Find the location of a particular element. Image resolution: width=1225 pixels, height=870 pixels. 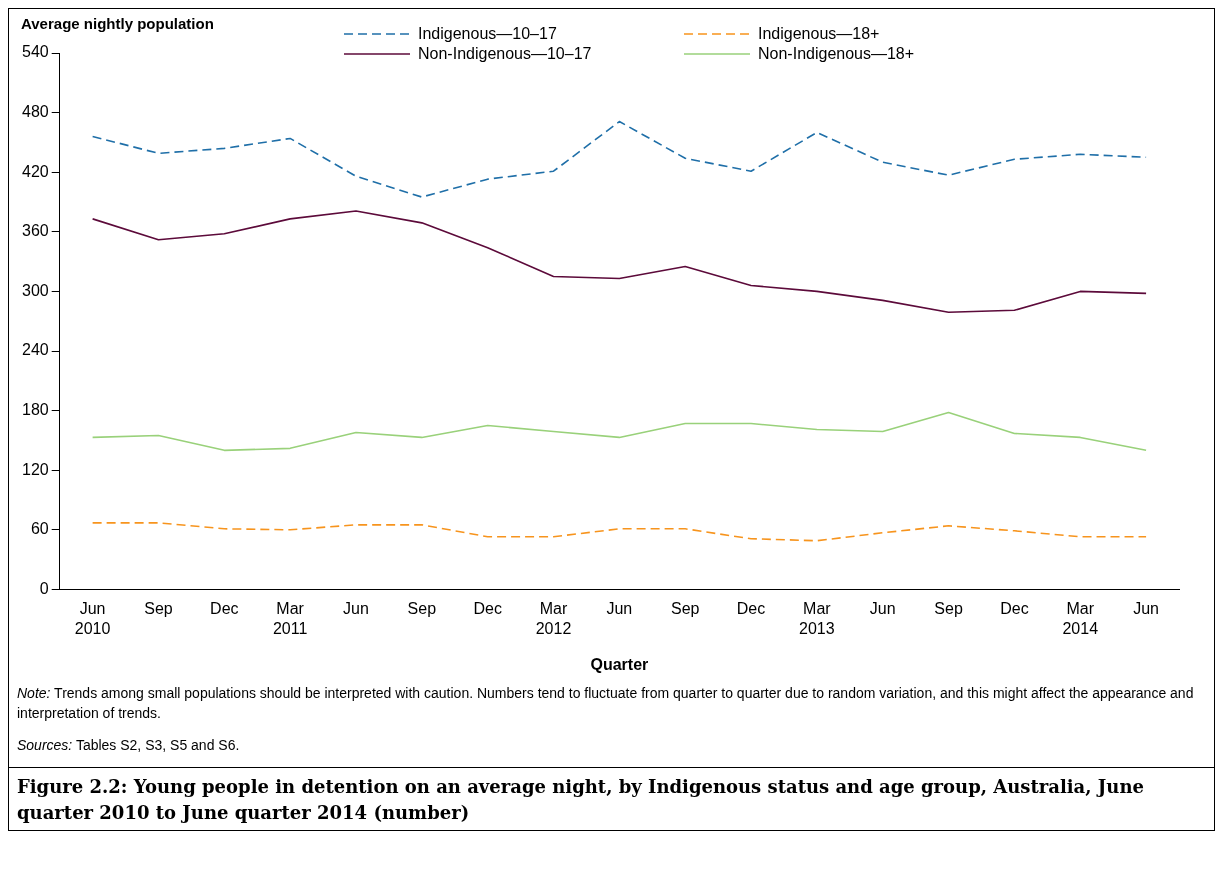

x-tick-label: Mar 2013 is located at coordinates (817, 618).